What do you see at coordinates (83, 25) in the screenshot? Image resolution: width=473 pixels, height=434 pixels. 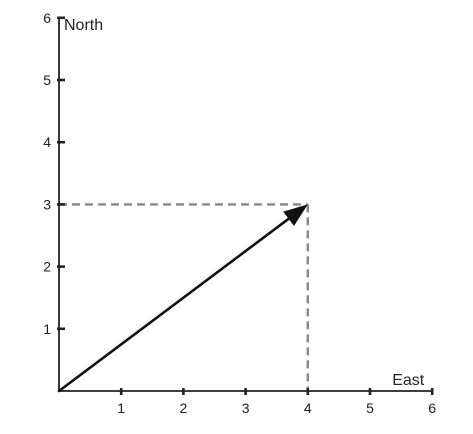 I see `y-axis-label: North` at bounding box center [83, 25].